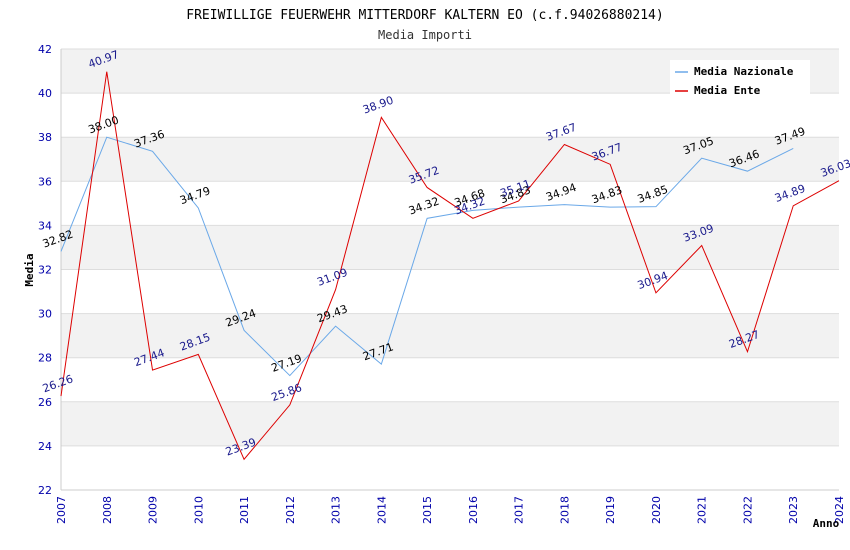 This screenshot has height=550, width=850. I want to click on y-tick-label: 38, so click(45, 137).